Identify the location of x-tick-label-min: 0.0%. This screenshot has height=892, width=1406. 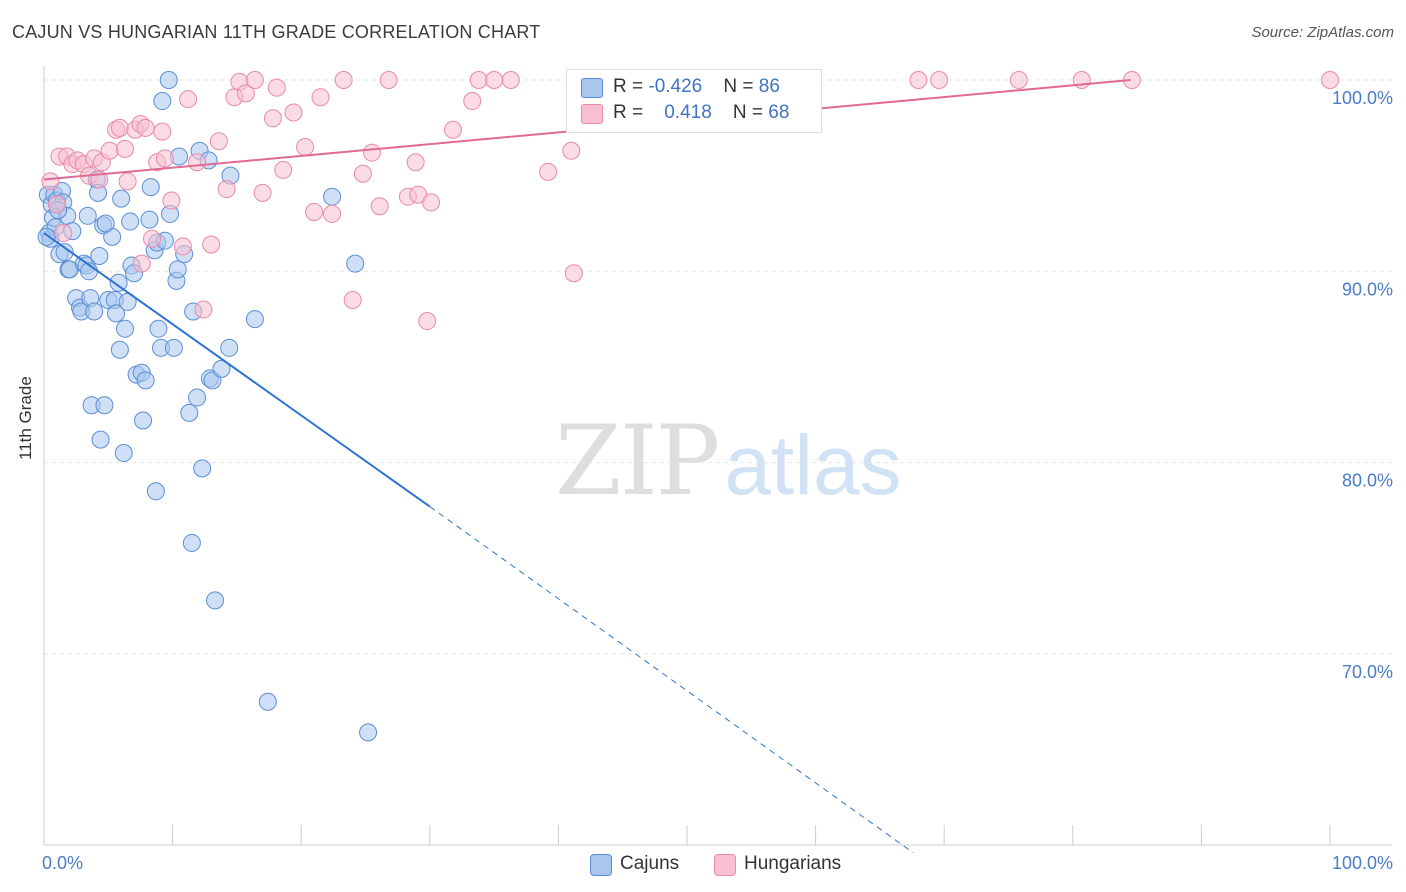
(62, 863).